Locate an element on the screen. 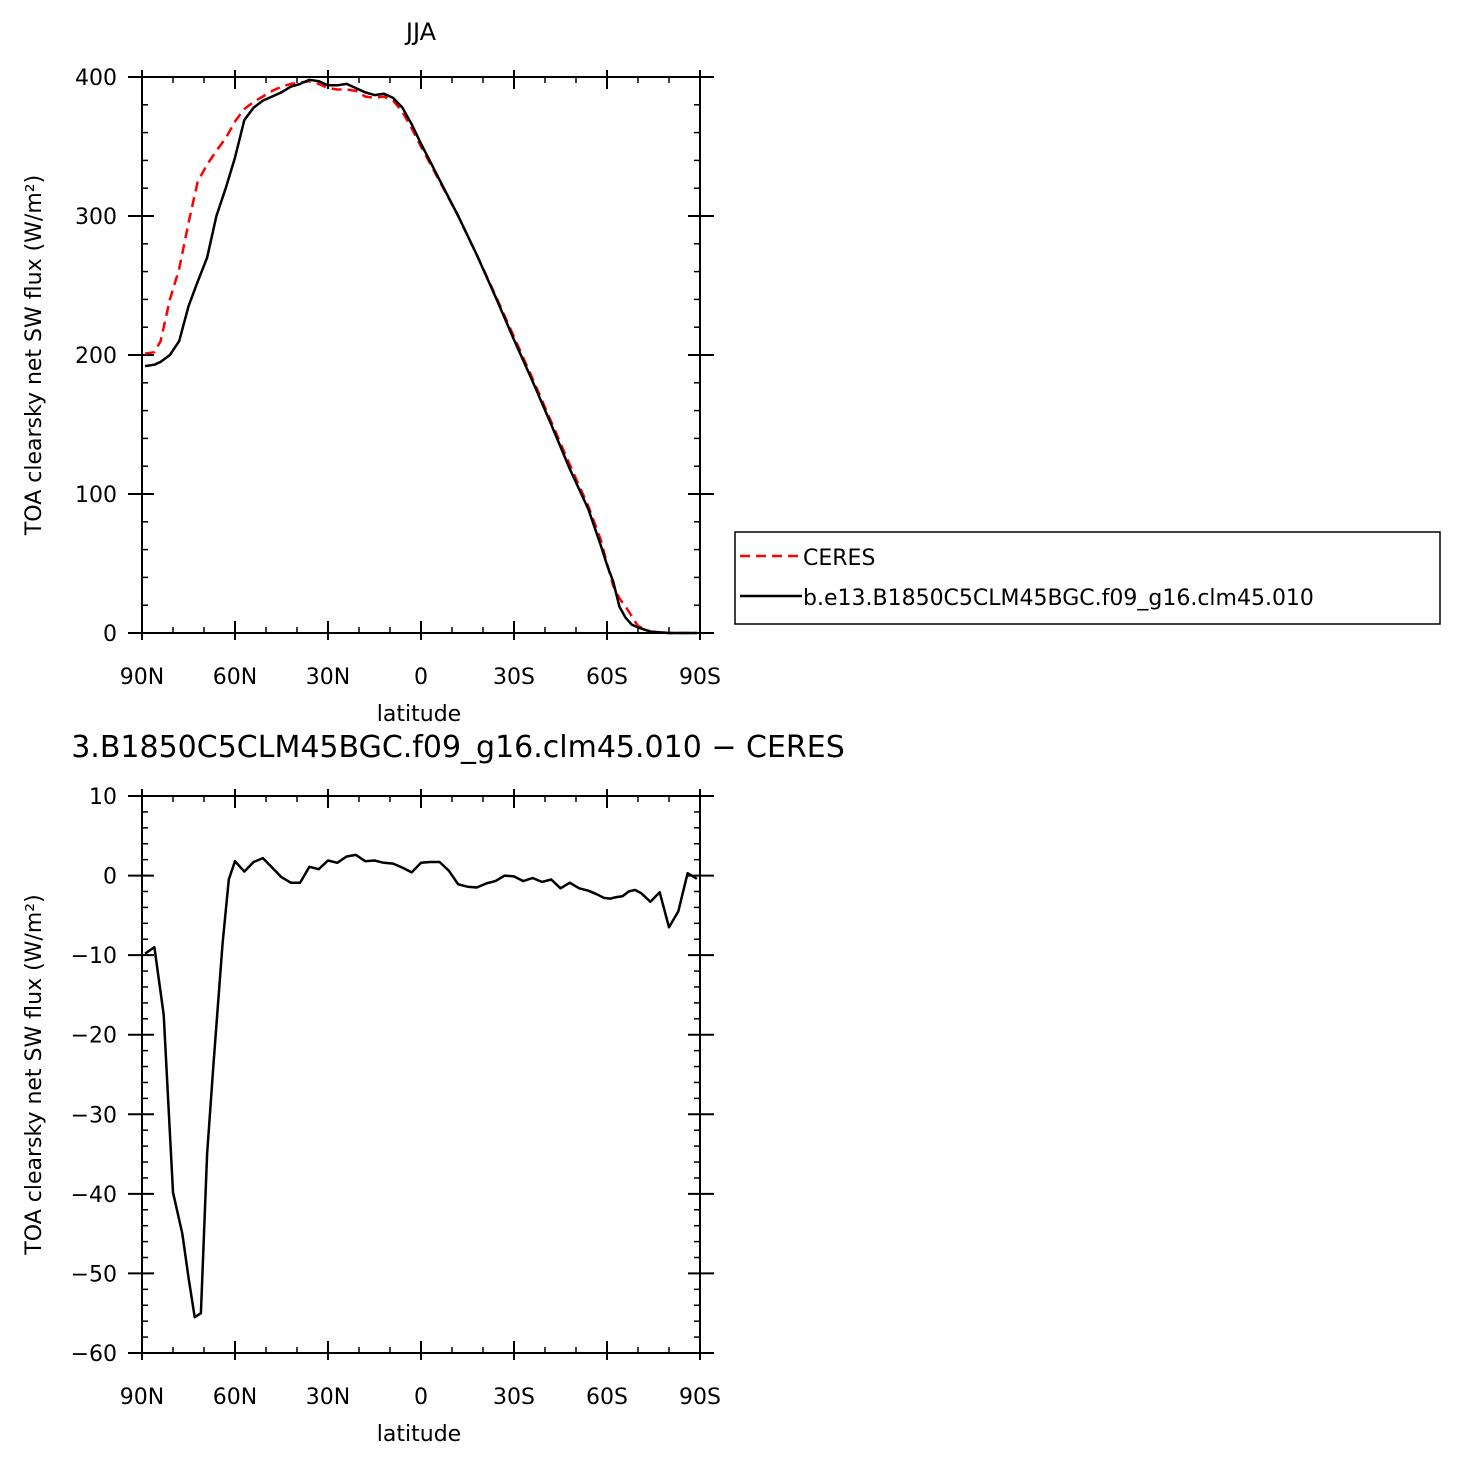 The width and height of the screenshot is (1460, 1458). legend-box is located at coordinates (1087, 578).